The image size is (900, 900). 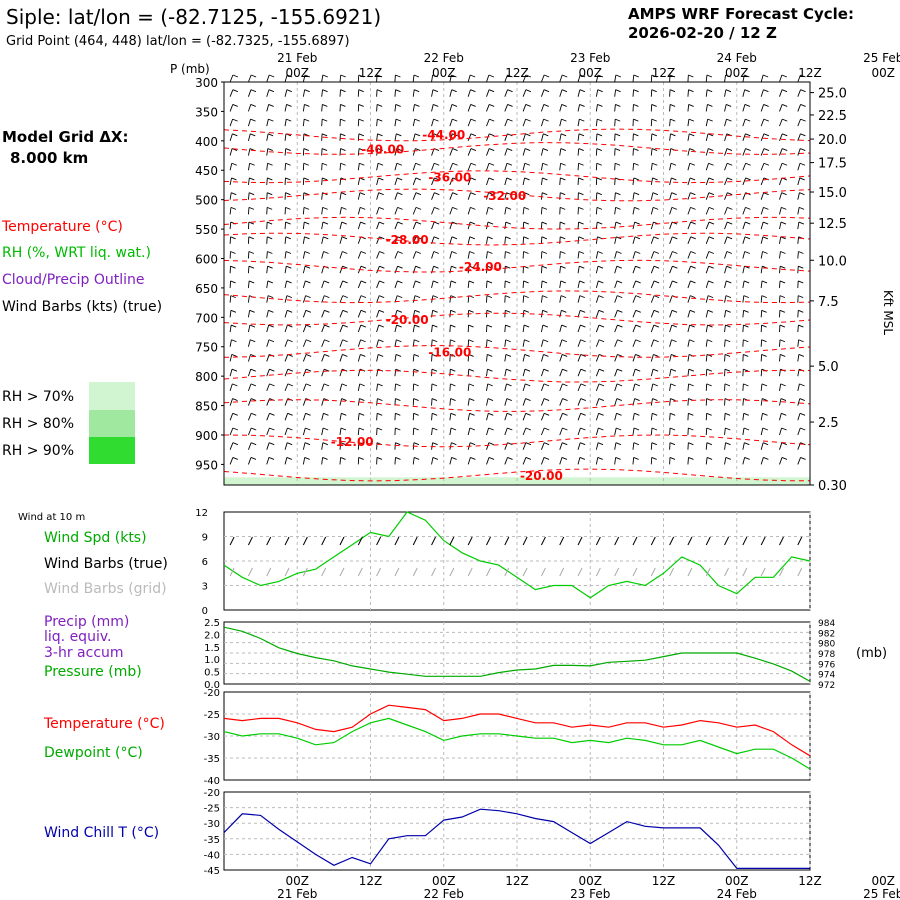 I want to click on temp-contour-label: -40.00, so click(x=382, y=149).